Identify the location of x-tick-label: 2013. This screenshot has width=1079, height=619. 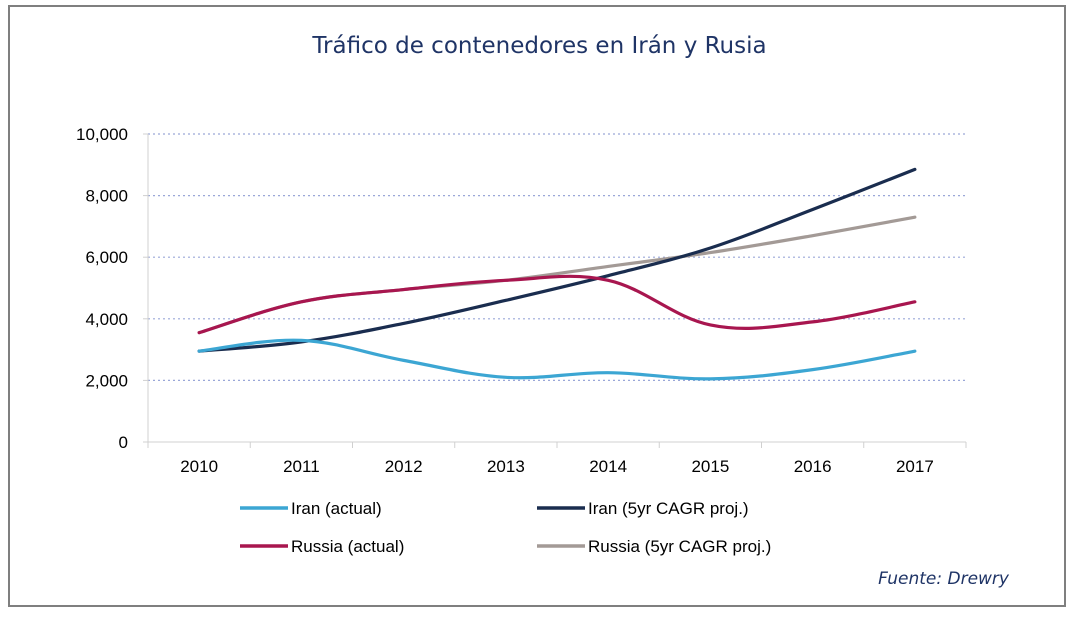
(506, 466).